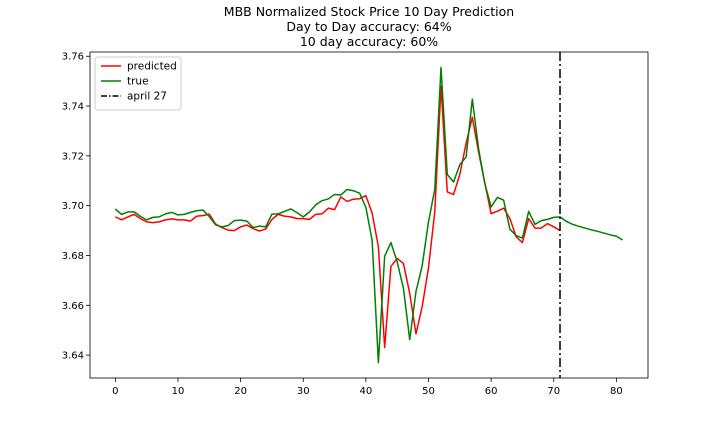  Describe the element at coordinates (369, 41) in the screenshot. I see `chart-title-line-3: 10 day accuracy: 60%` at that location.